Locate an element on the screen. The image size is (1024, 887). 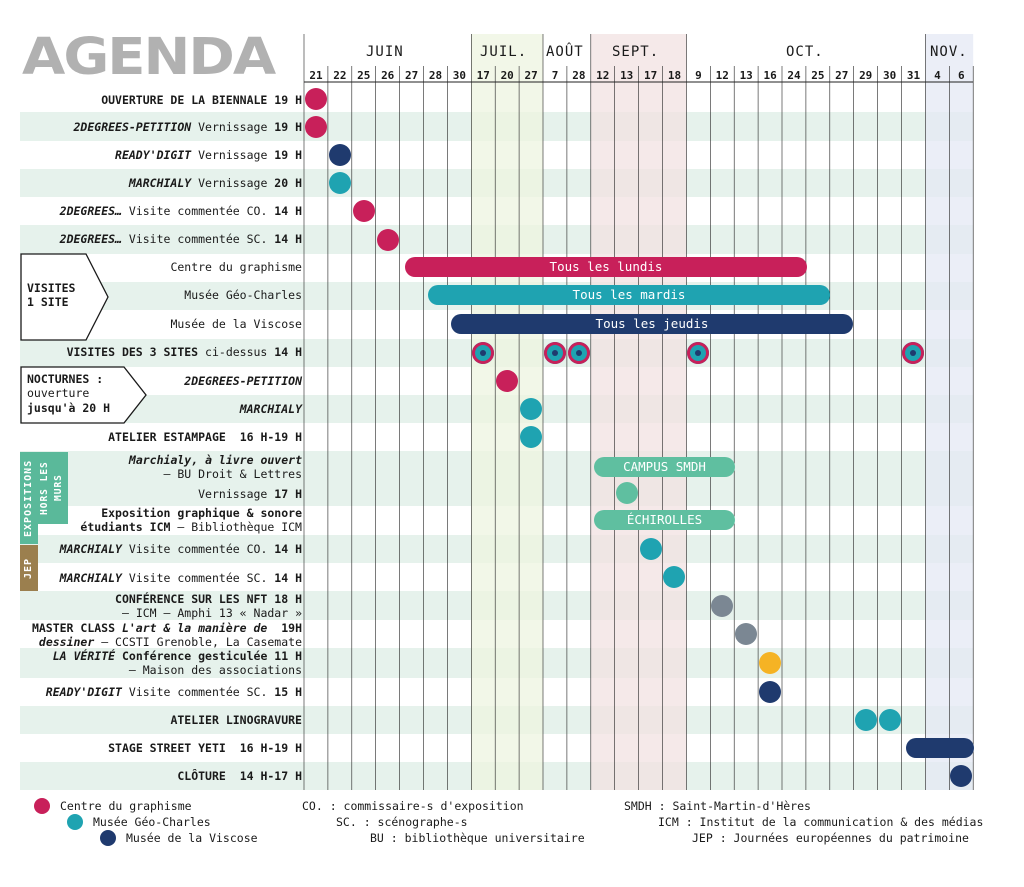
row-bu-droit: – BU Droit & Lettres is located at coordinates (232, 474).